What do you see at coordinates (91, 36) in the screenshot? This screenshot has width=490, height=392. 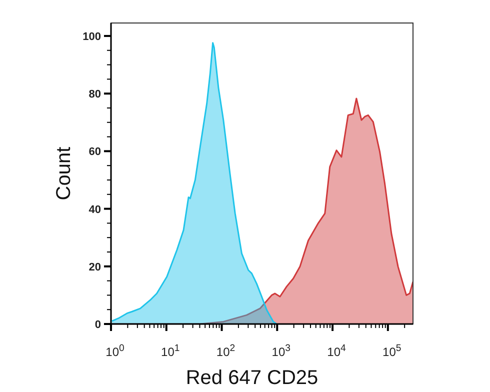 I see `y-tick-label: 100` at bounding box center [91, 36].